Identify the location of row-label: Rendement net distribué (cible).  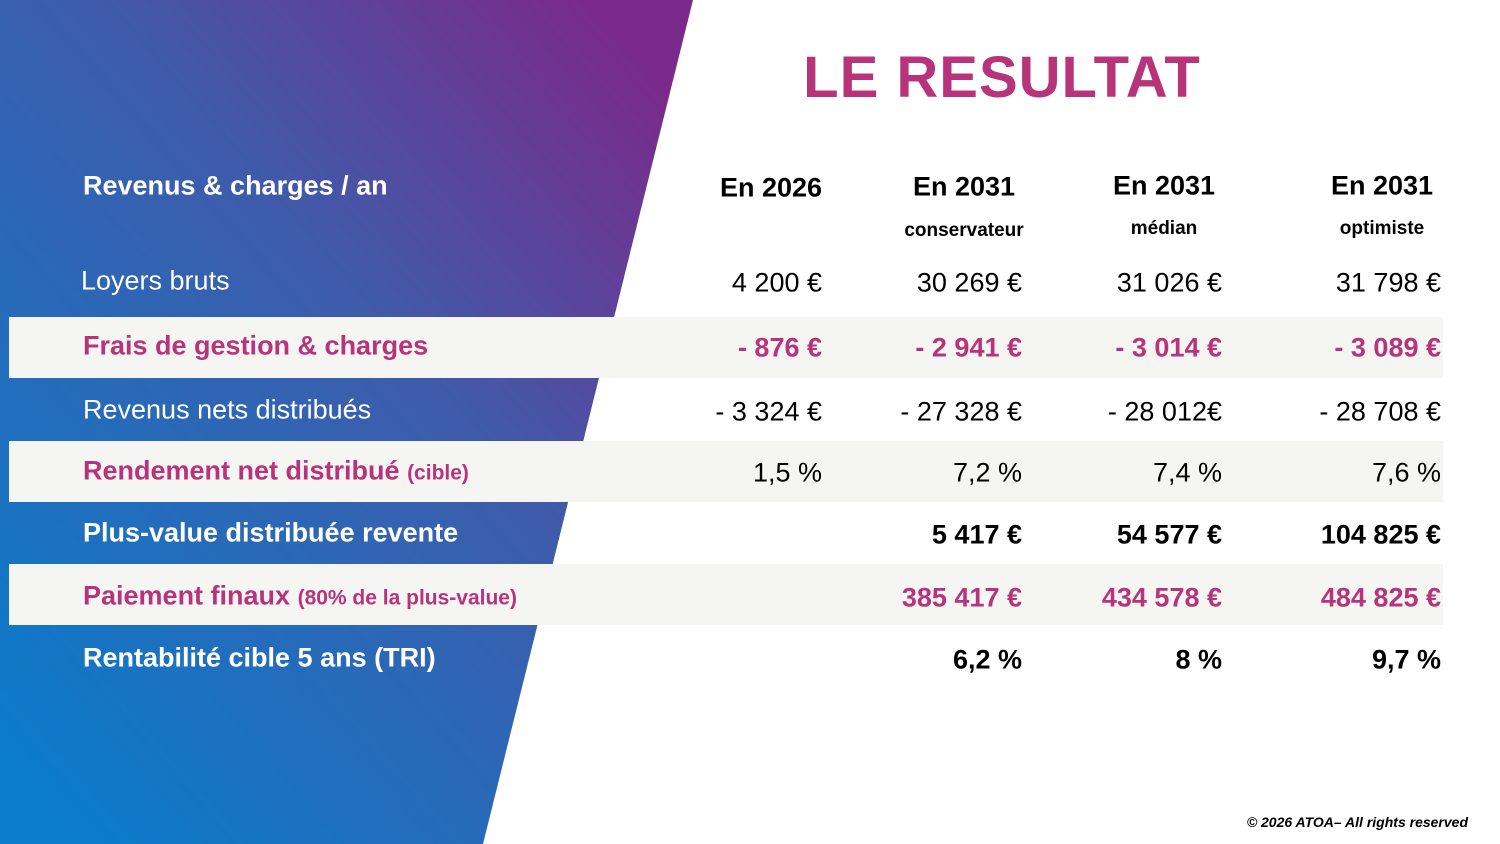
(276, 471).